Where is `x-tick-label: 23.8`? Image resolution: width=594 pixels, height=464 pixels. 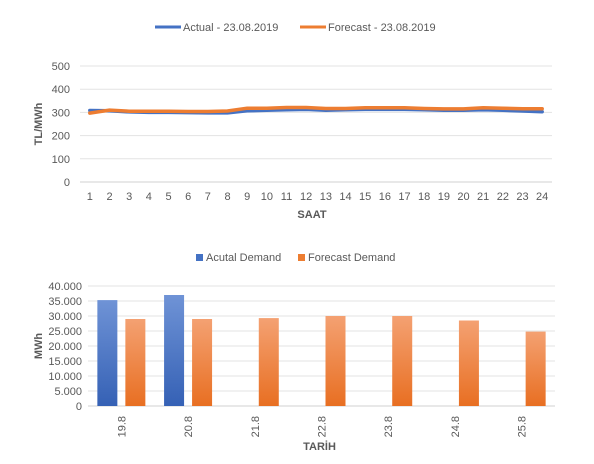
x-tick-label: 23.8 is located at coordinates (389, 426).